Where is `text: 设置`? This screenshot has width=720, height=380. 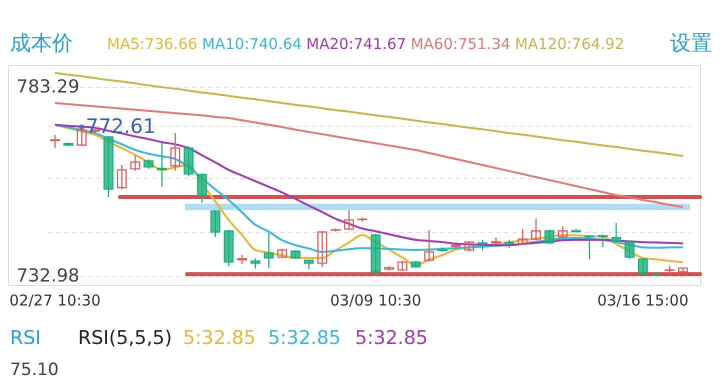
text: 设置 is located at coordinates (691, 43).